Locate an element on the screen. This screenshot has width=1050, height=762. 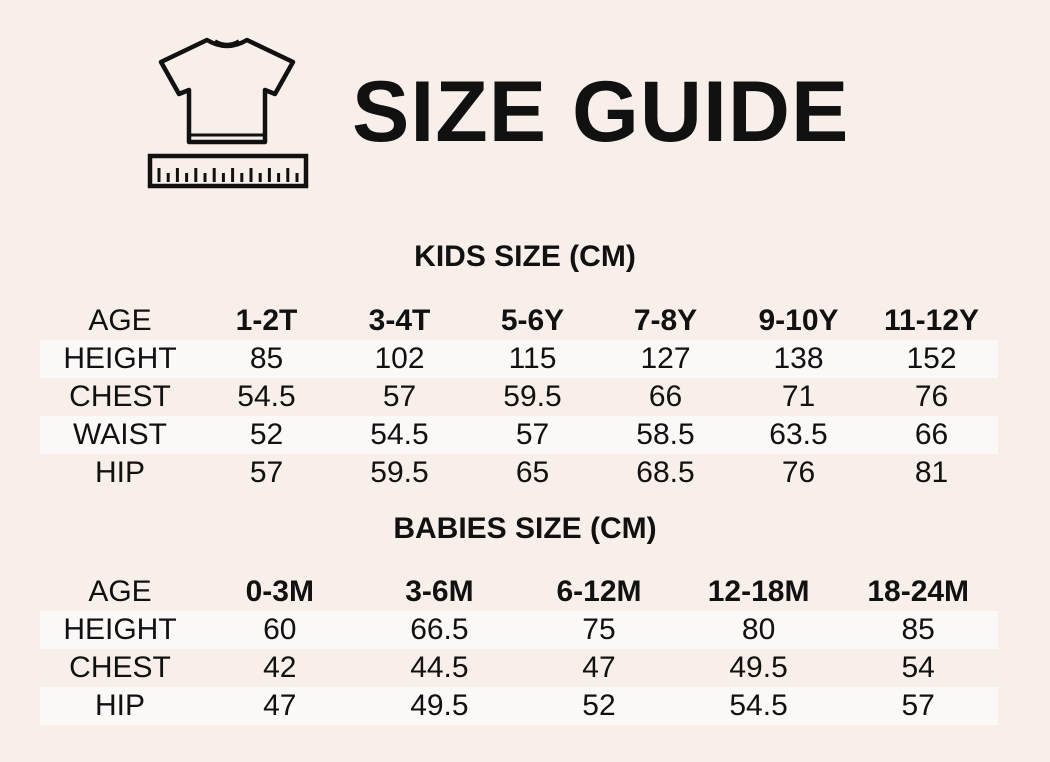
table-row: CHEST 42 44.5 47 49.5 54 is located at coordinates (519, 668).